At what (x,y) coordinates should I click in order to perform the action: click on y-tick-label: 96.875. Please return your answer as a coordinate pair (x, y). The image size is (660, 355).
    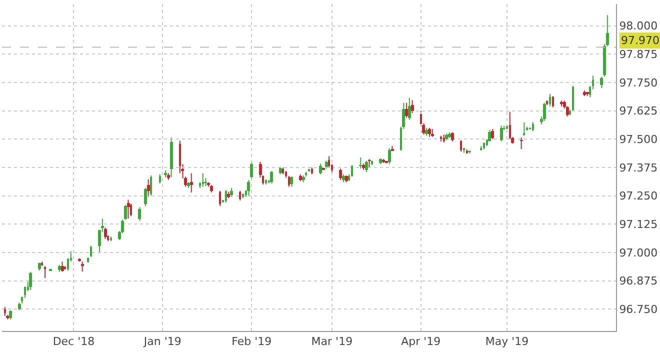
    Looking at the image, I should click on (638, 281).